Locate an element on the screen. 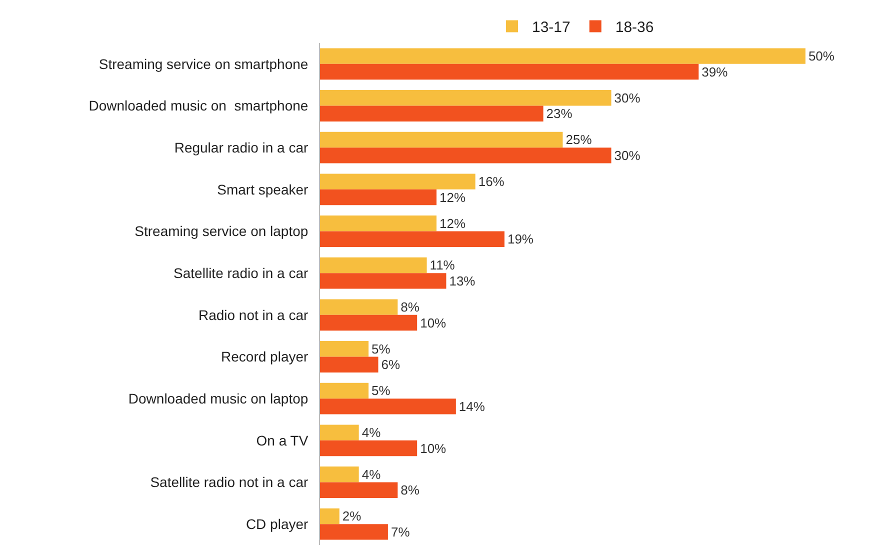  data-label: 50% is located at coordinates (821, 56).